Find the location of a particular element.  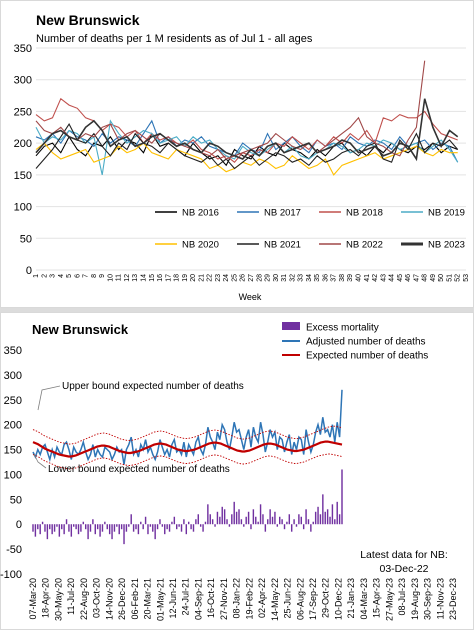

bottom-x-tick-label: 26-Dec-20 is located at coordinates (122, 599).